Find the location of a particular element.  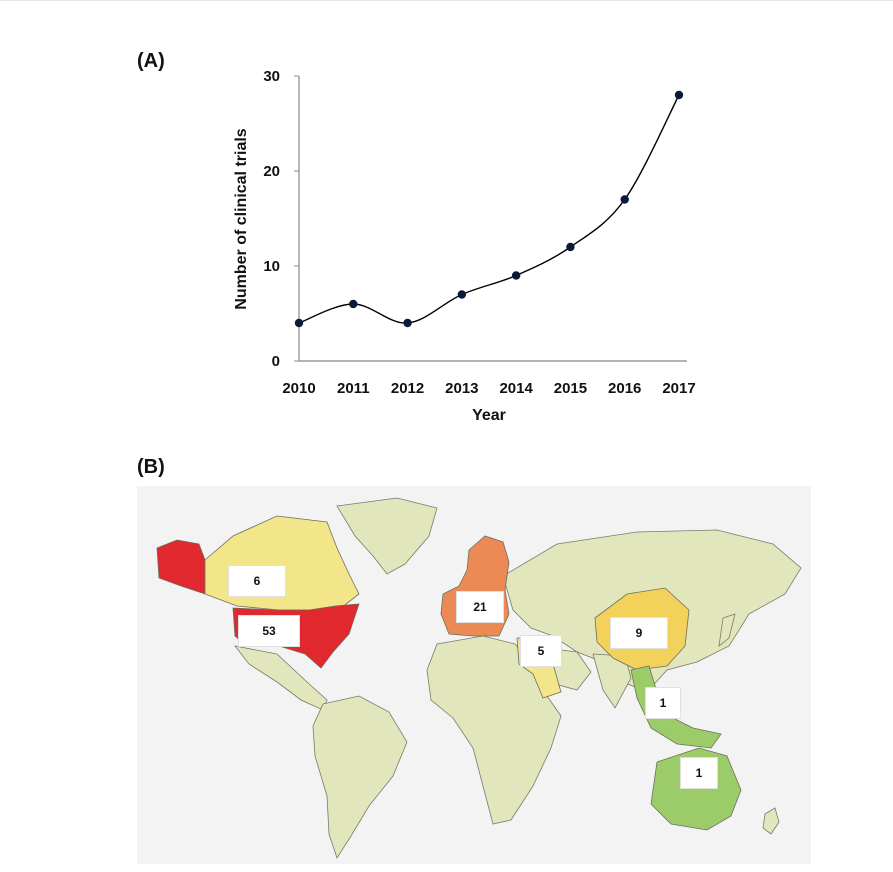

new-zealand-shape is located at coordinates (771, 821).